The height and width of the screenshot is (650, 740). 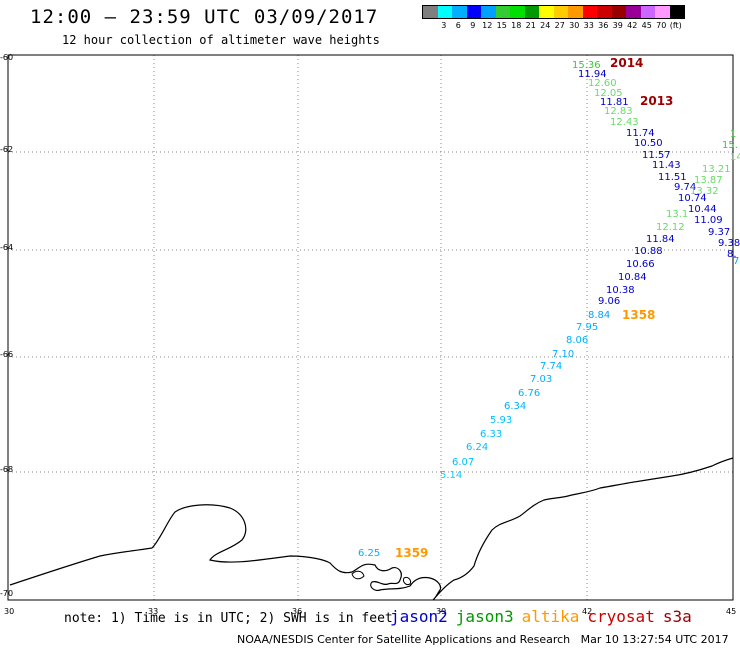 What do you see at coordinates (609, 301) in the screenshot?
I see `wave-height-label: 9.06` at bounding box center [609, 301].